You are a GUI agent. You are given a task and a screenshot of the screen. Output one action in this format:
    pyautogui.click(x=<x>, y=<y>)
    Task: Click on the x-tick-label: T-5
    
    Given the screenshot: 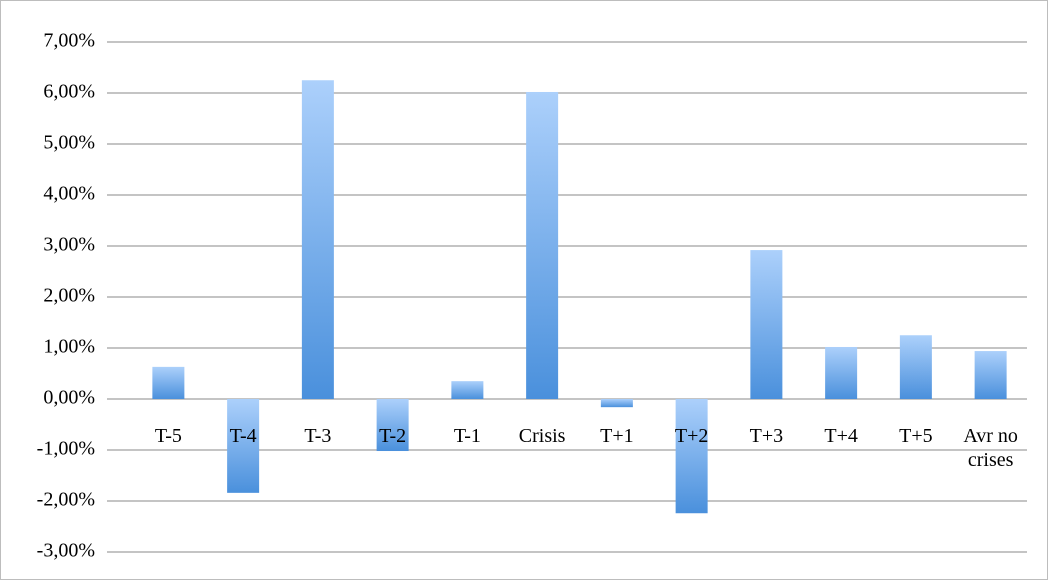 What is the action you would take?
    pyautogui.click(x=168, y=436)
    